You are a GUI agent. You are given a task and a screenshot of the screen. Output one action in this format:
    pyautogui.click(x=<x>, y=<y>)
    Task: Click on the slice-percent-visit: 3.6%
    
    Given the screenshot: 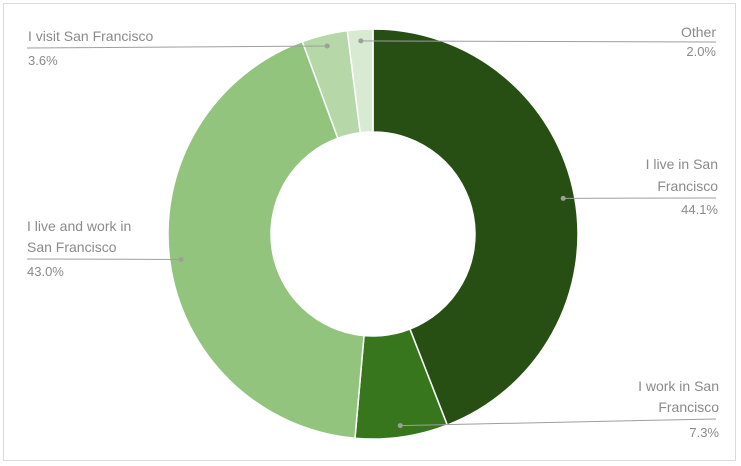 What is the action you would take?
    pyautogui.click(x=43, y=60)
    